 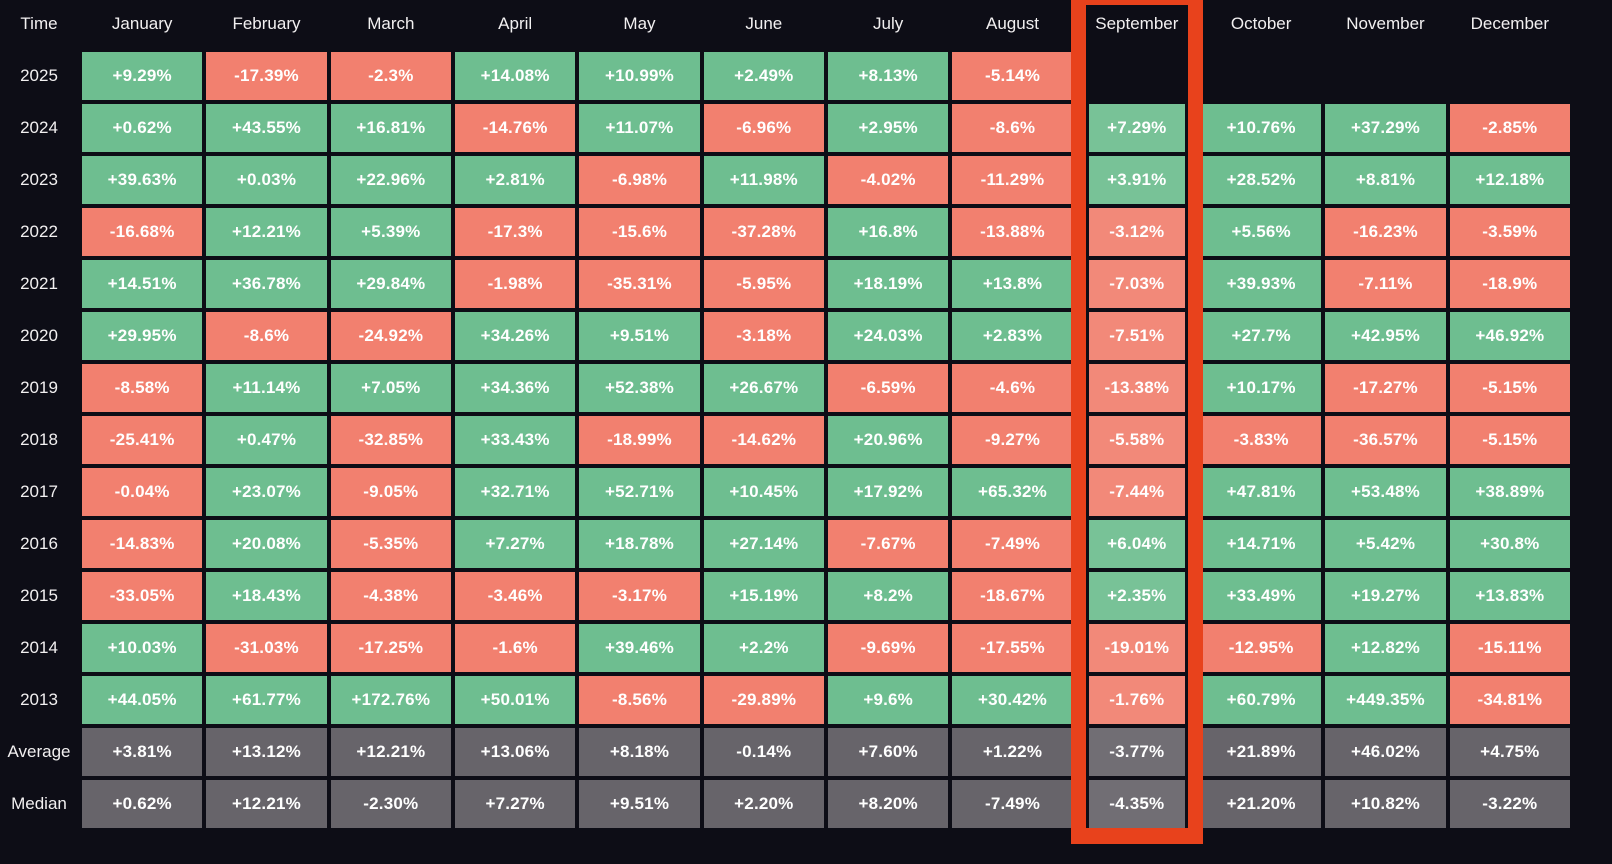 I want to click on return-cell: +172.76%, so click(x=390, y=700).